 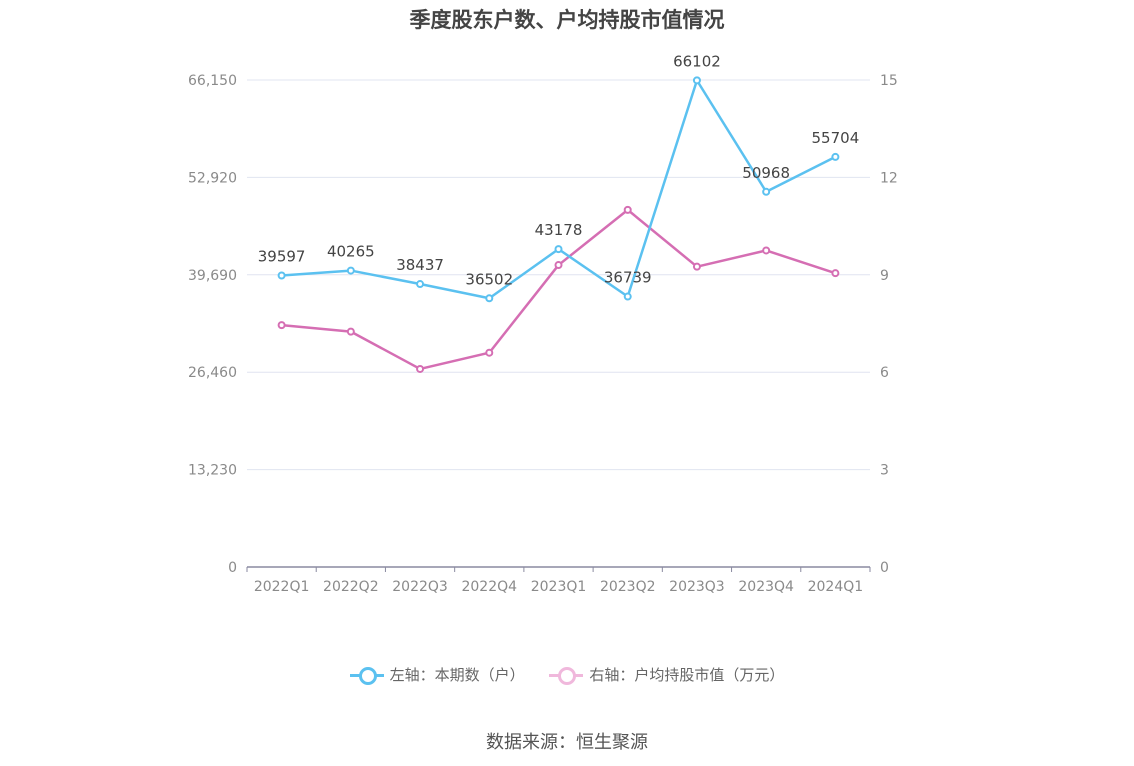 What do you see at coordinates (884, 373) in the screenshot?
I see `y-right-tick-label: 6` at bounding box center [884, 373].